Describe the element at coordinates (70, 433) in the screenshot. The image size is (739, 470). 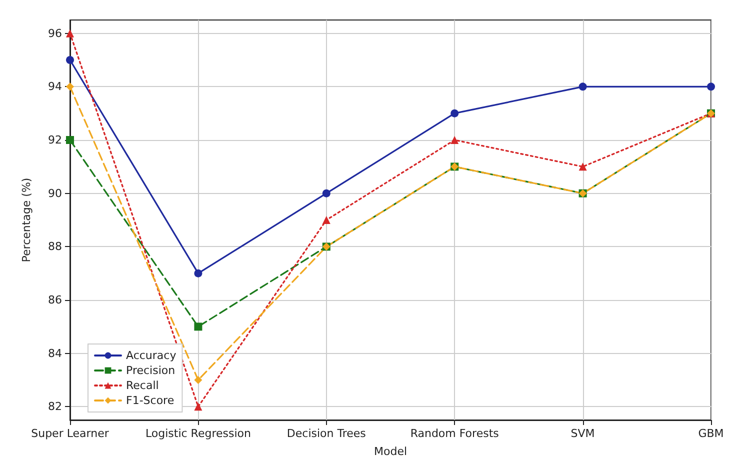
I see `x-tick-label: Super Learner` at that location.